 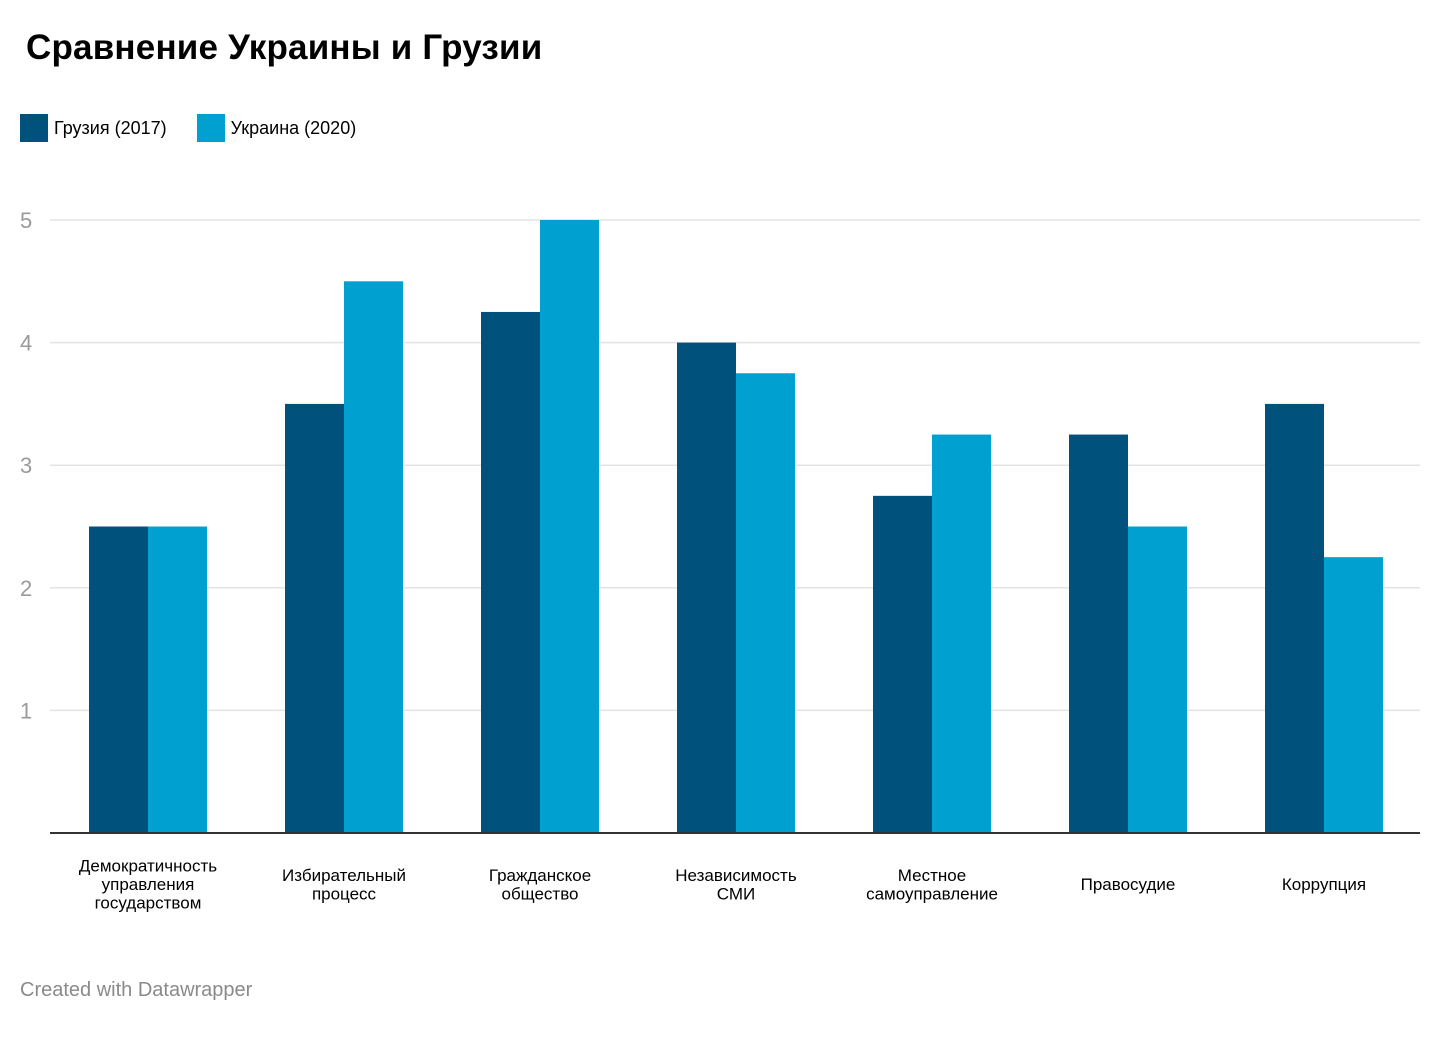 I want to click on x-category-label: Демократичность управления государством, so click(x=148, y=885).